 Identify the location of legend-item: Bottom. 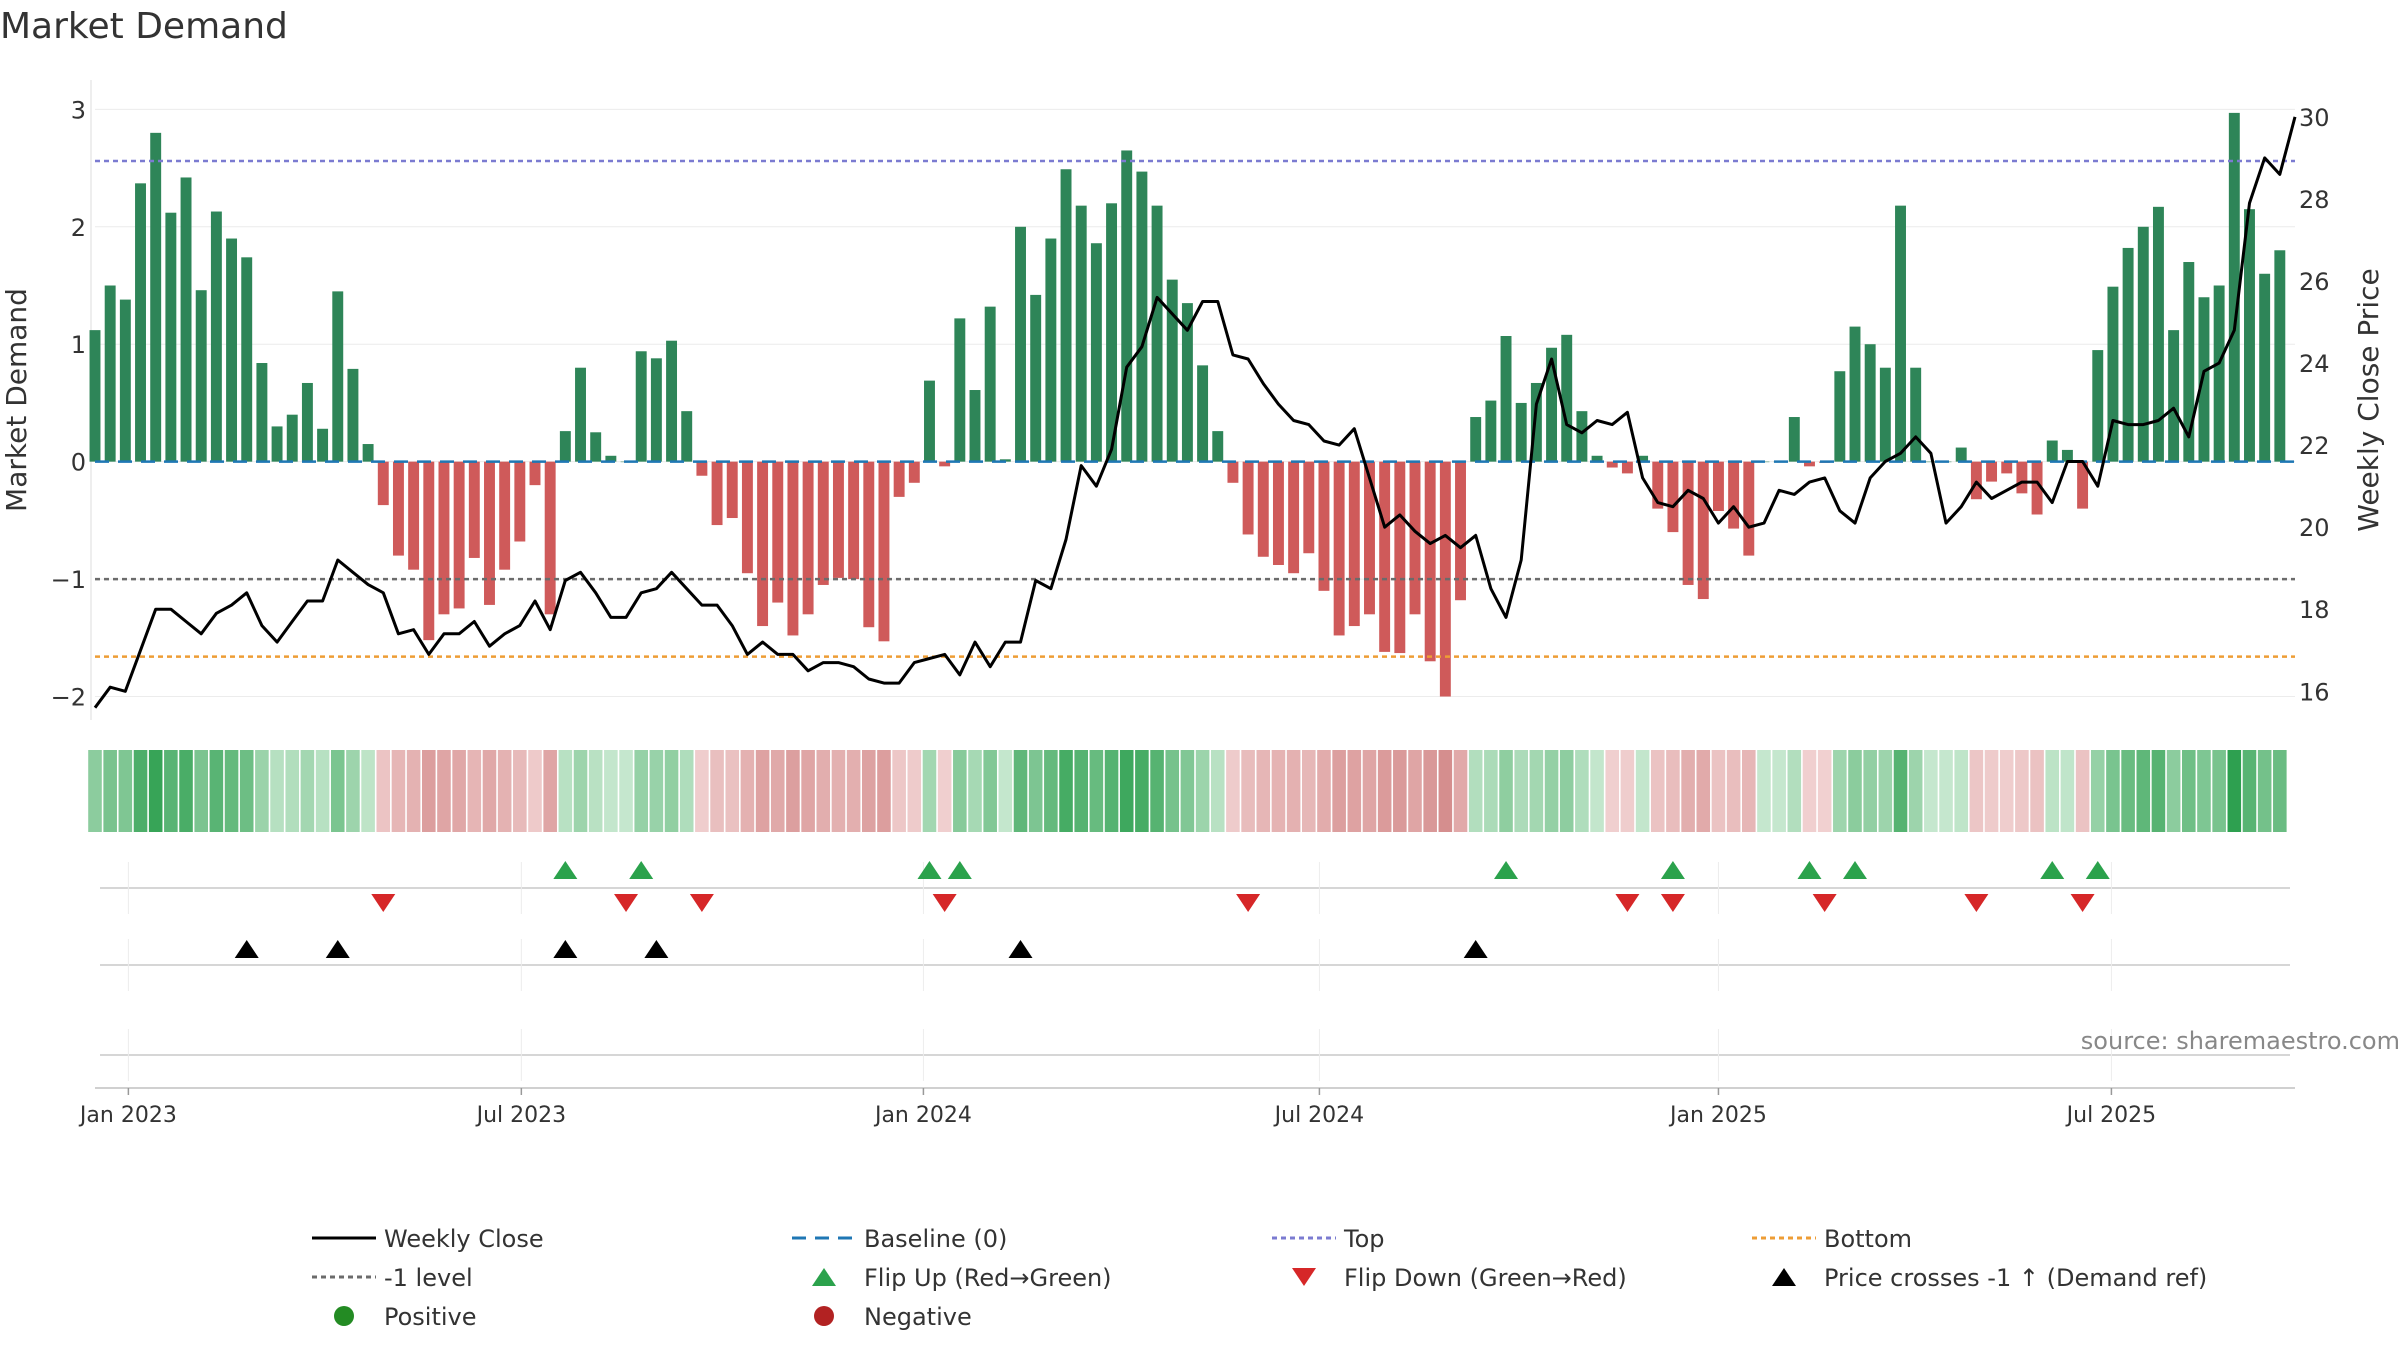
(1832, 1239).